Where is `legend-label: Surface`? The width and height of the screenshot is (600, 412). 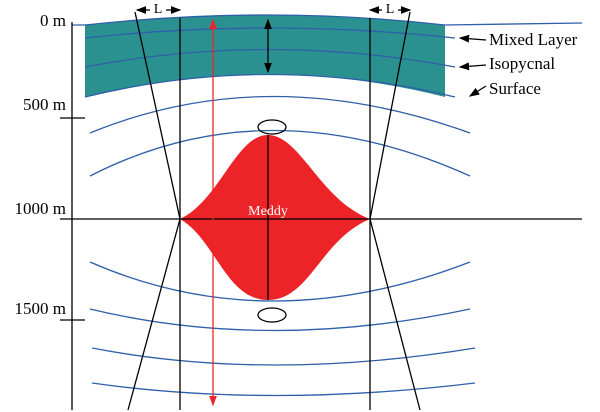
legend-label: Surface is located at coordinates (515, 88).